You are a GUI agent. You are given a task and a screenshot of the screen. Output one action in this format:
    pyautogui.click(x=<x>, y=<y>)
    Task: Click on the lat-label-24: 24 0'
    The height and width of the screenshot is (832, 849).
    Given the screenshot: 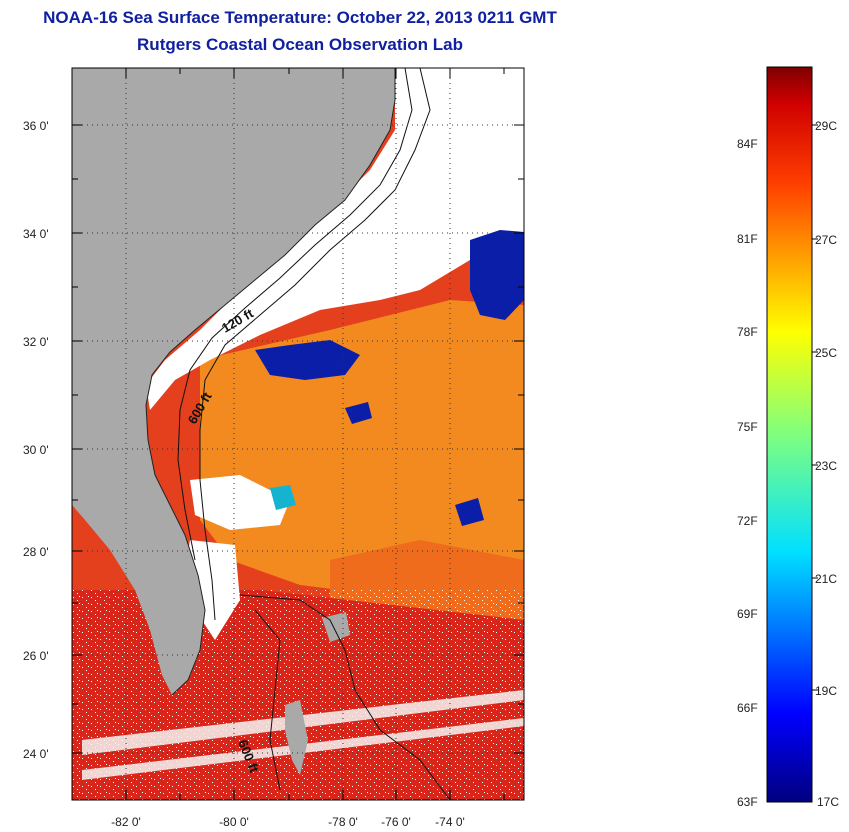 What is the action you would take?
    pyautogui.click(x=36, y=754)
    